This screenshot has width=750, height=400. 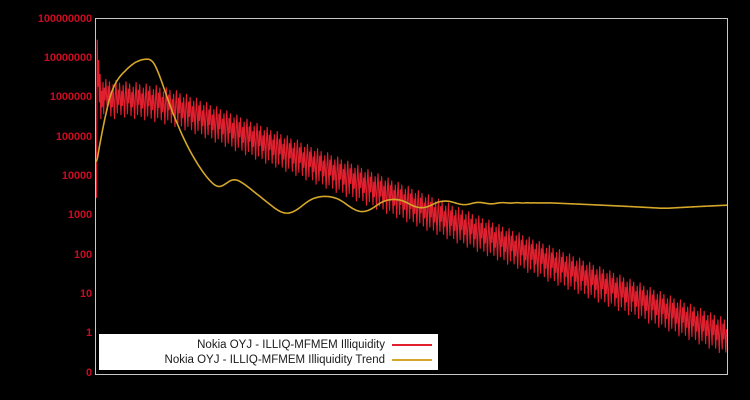 What do you see at coordinates (76, 175) in the screenshot?
I see `y-axis-tick-10000: 10000` at bounding box center [76, 175].